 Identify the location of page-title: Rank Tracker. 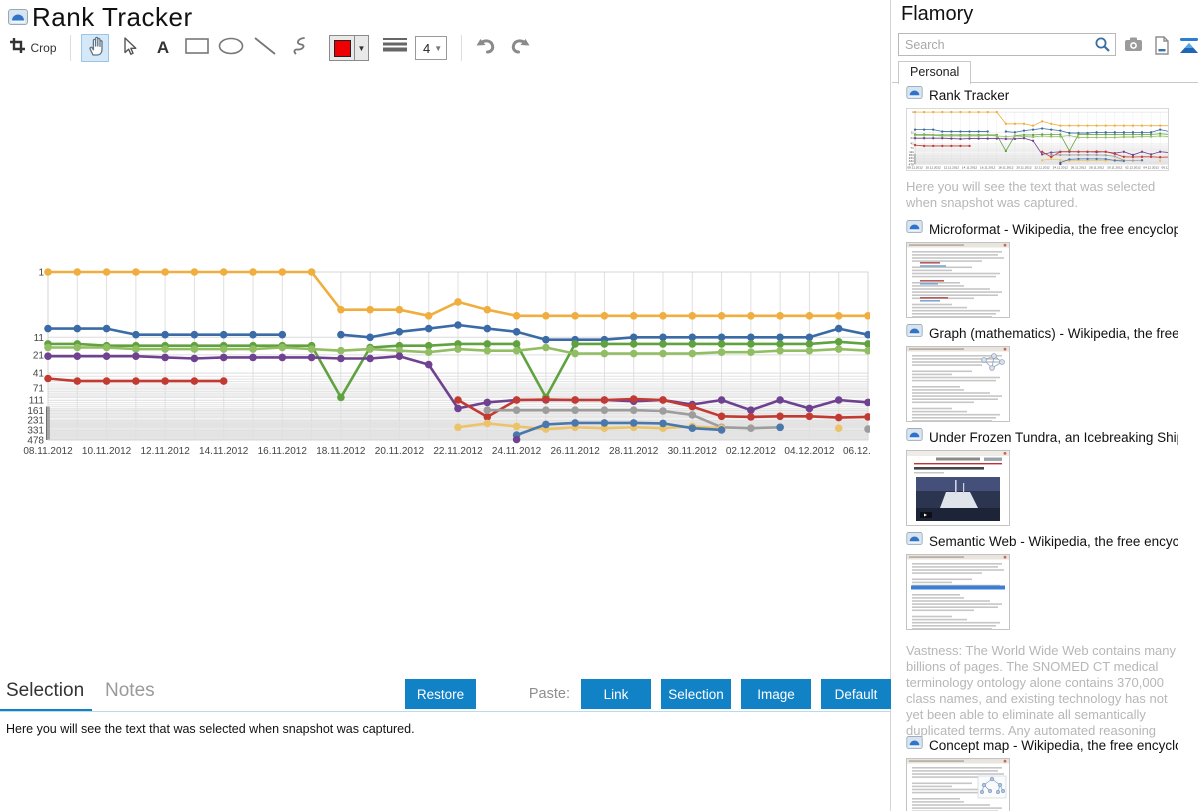
(112, 17).